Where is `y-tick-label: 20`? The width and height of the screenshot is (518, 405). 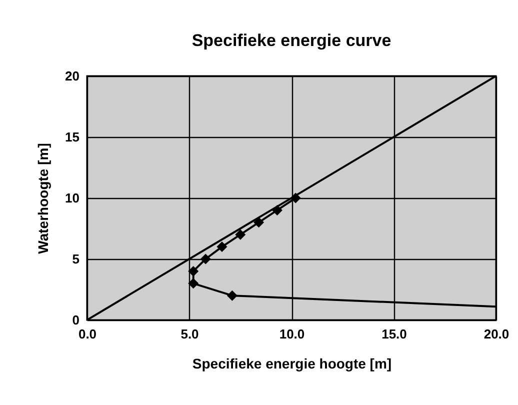
y-tick-label: 20 is located at coordinates (72, 76).